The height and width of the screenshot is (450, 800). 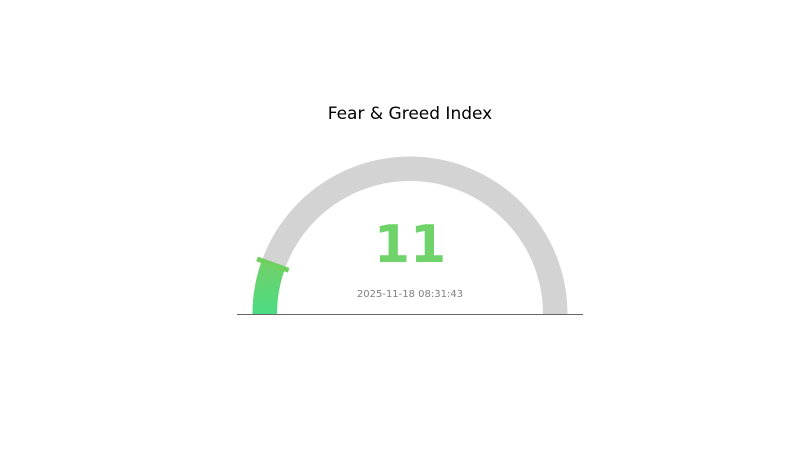 I want to click on gauge-value-marker, so click(x=273, y=264).